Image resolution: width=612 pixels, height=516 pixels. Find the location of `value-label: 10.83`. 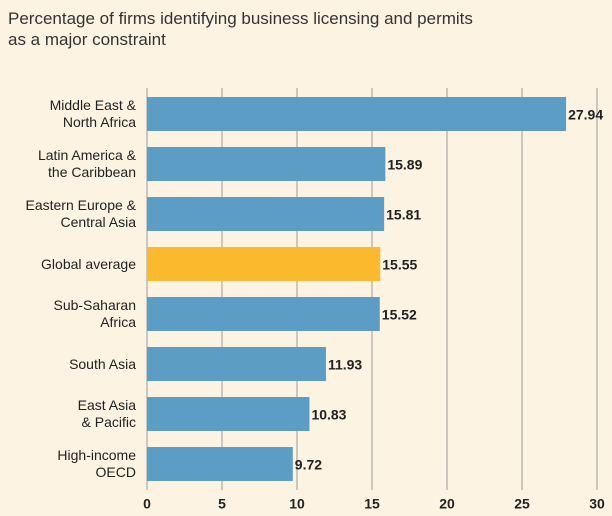

value-label: 10.83 is located at coordinates (328, 415).